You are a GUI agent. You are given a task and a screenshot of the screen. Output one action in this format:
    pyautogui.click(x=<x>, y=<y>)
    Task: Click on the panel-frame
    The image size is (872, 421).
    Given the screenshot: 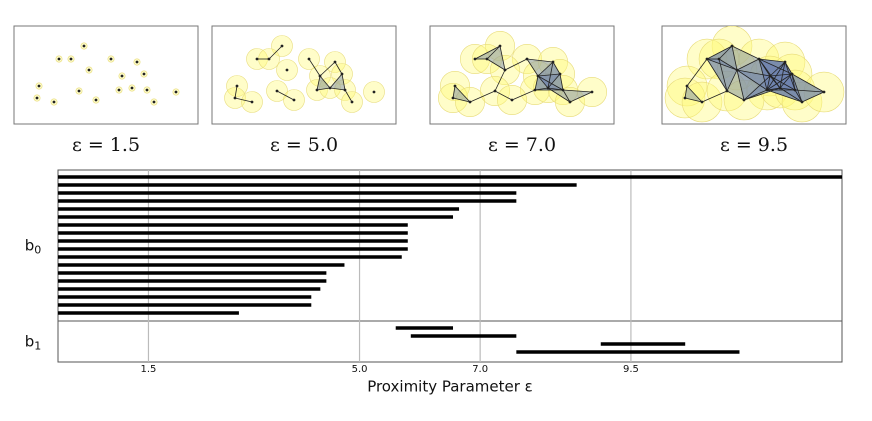 What is the action you would take?
    pyautogui.click(x=106, y=75)
    